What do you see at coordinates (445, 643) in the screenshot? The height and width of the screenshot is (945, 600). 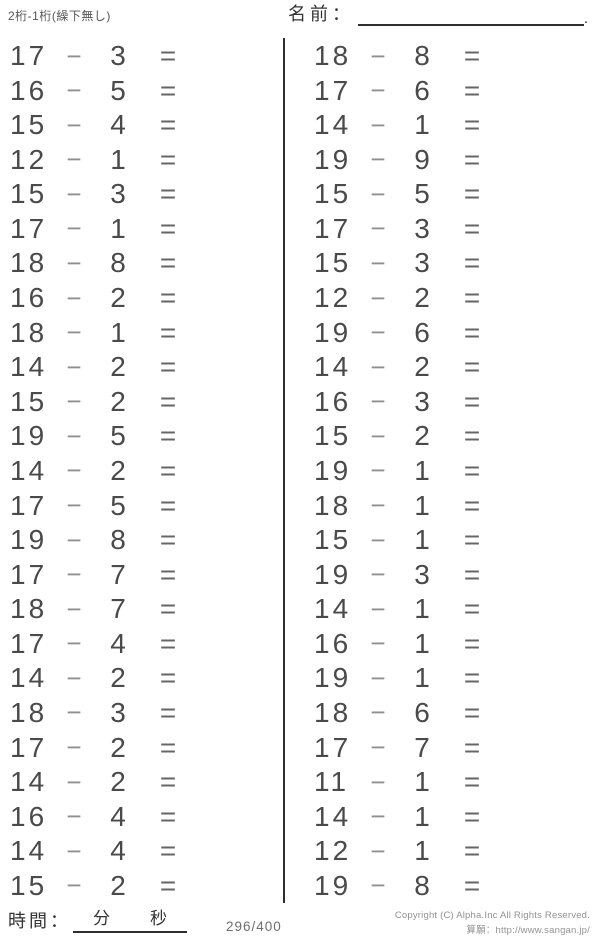 I see `problem-row: 16 − 1 =` at bounding box center [445, 643].